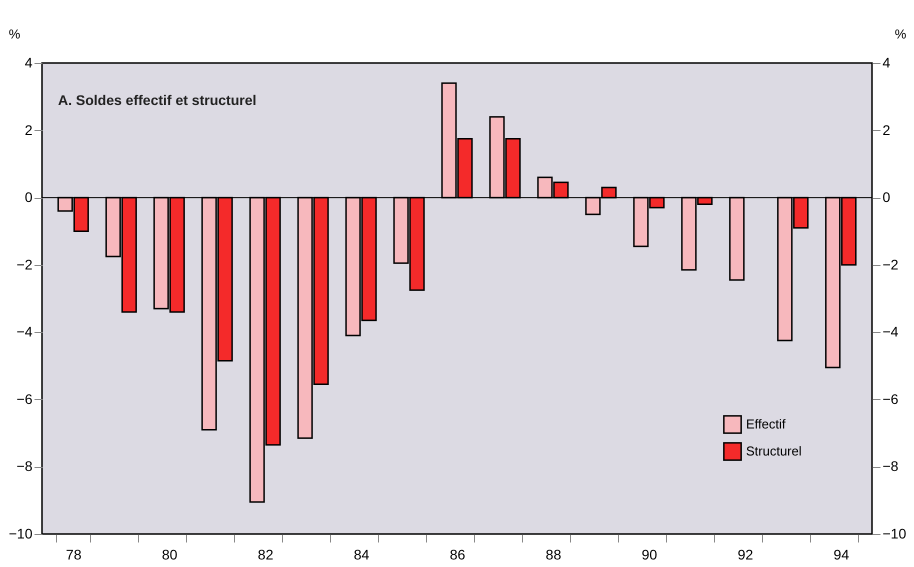  I want to click on y-tick-label: −8, so click(24, 466).